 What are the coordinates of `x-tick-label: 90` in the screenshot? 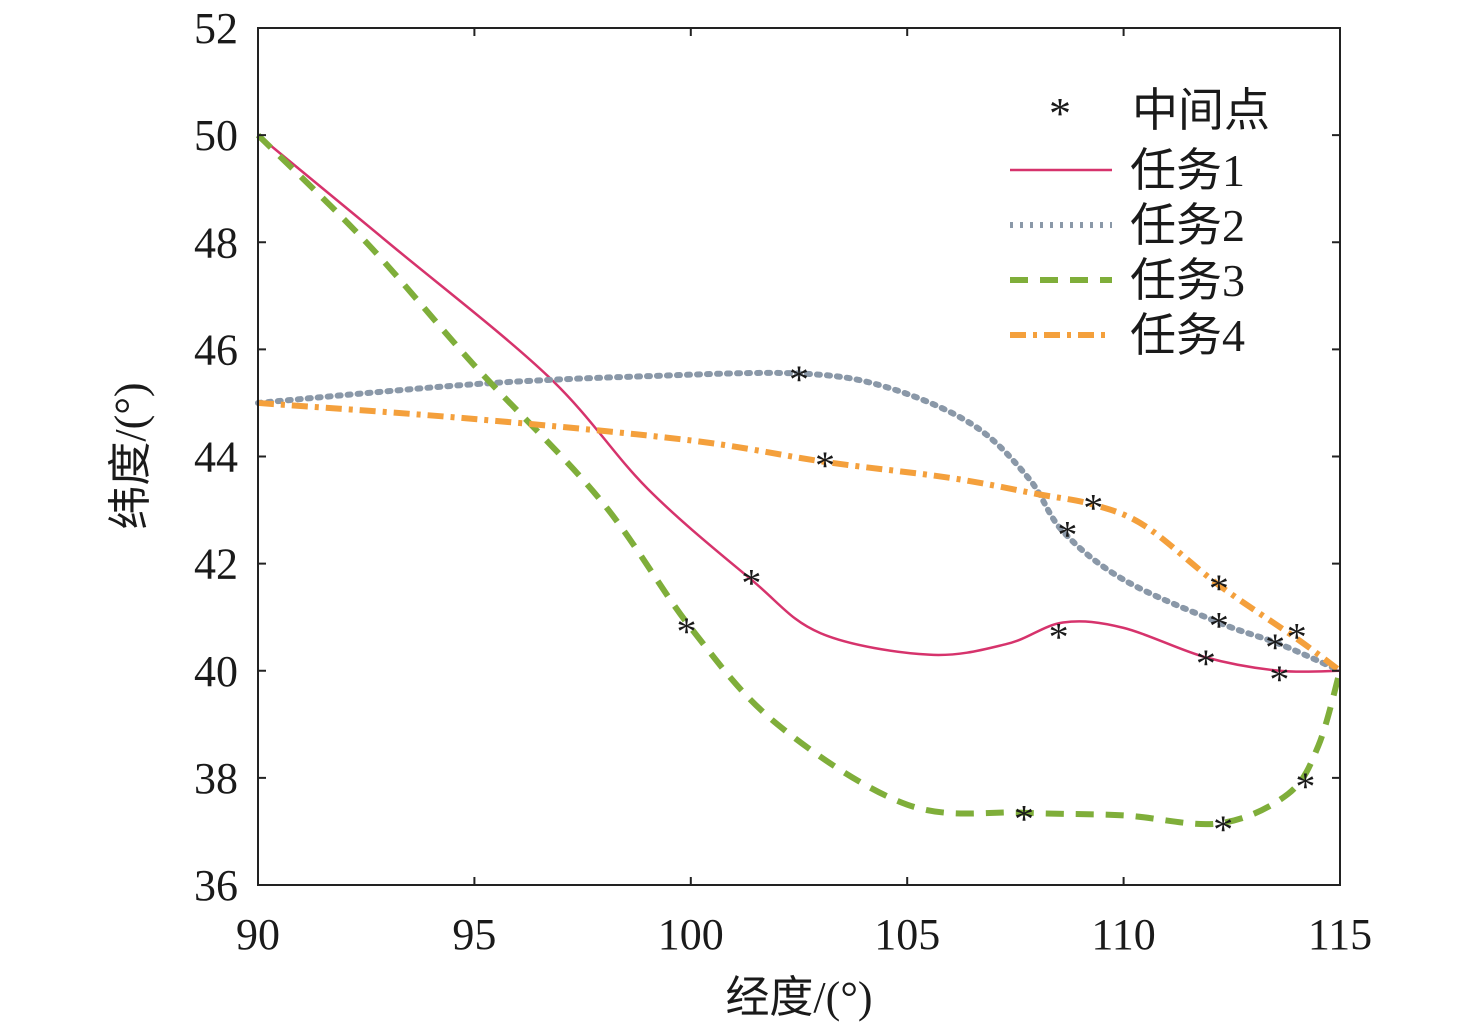 It's located at (258, 934).